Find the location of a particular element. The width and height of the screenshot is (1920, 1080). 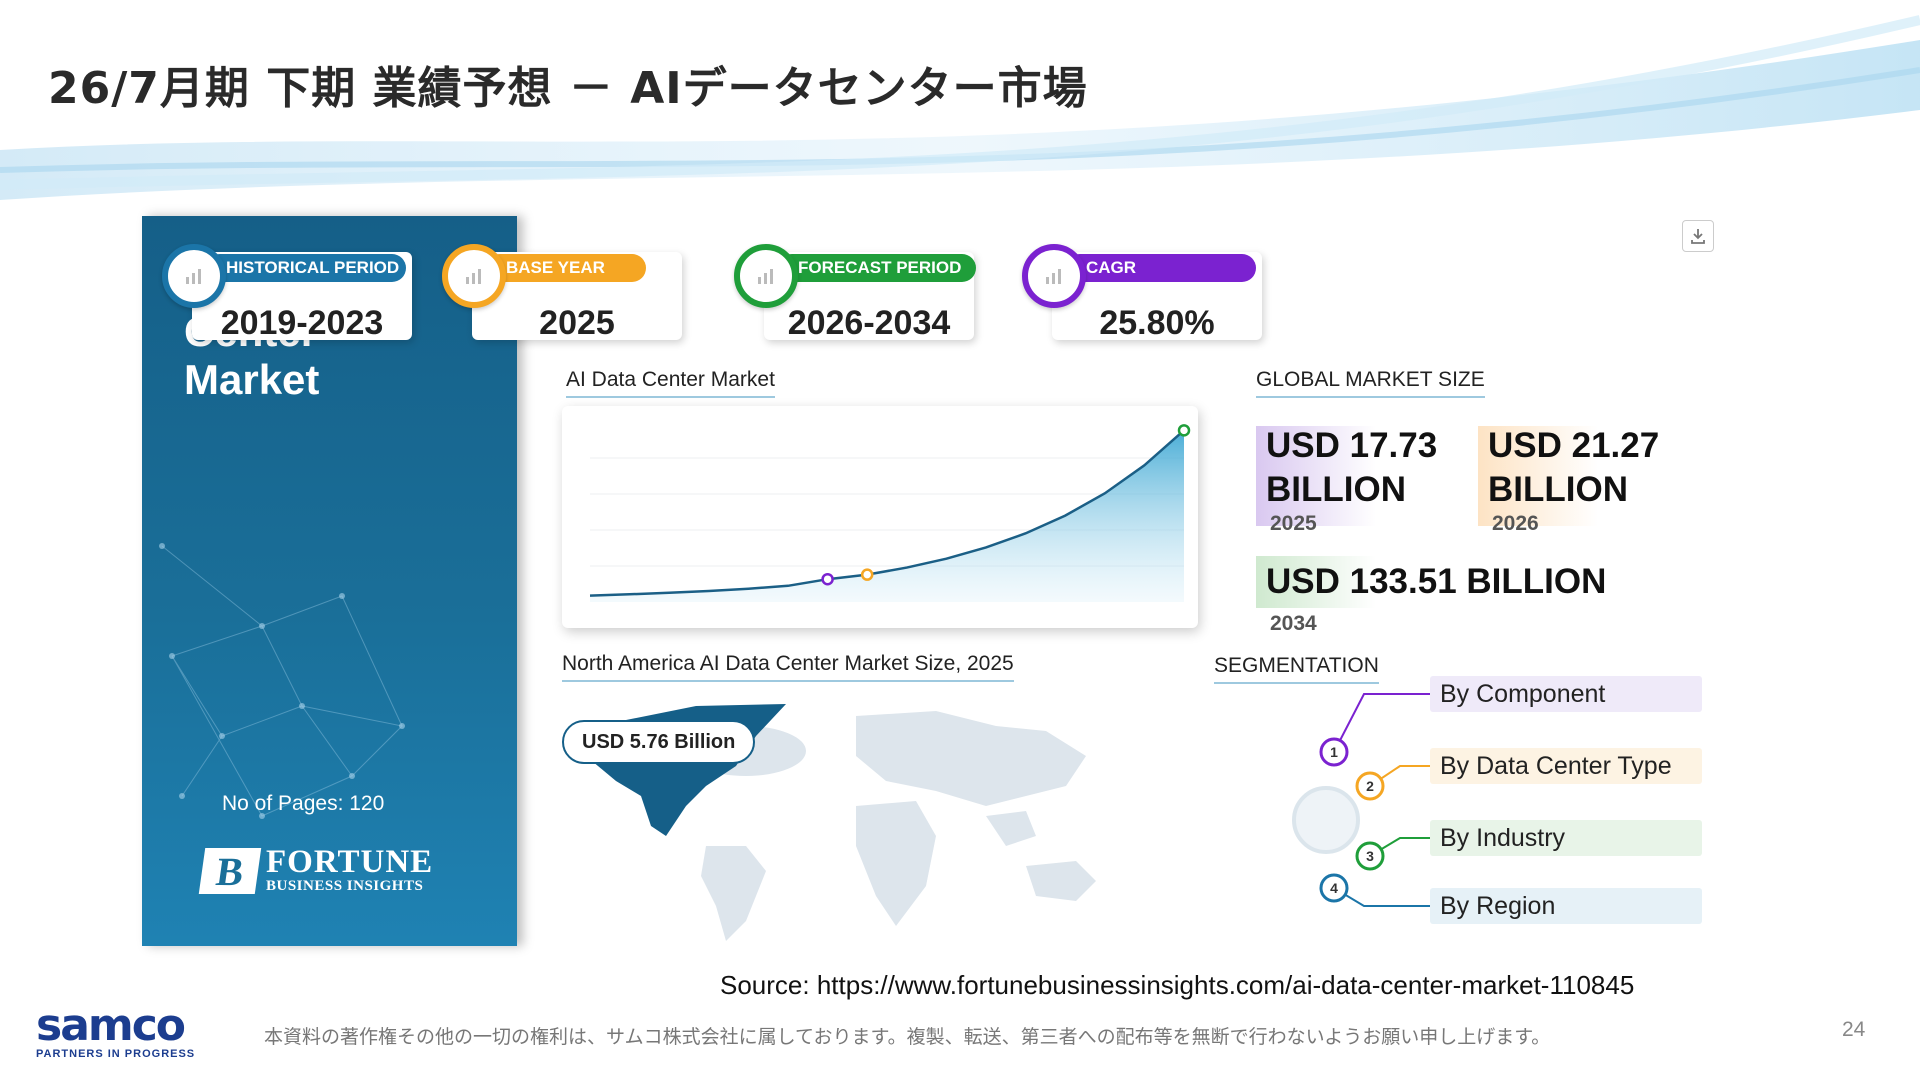

page-number: 24 is located at coordinates (1854, 1029).